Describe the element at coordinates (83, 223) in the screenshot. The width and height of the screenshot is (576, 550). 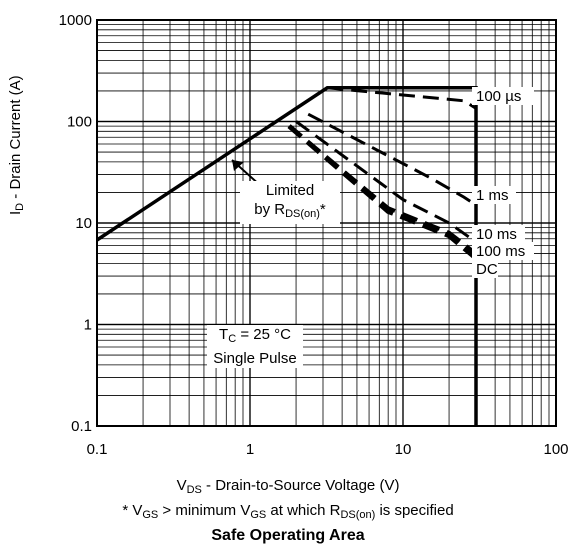
I see `y-tick-label: 10` at that location.